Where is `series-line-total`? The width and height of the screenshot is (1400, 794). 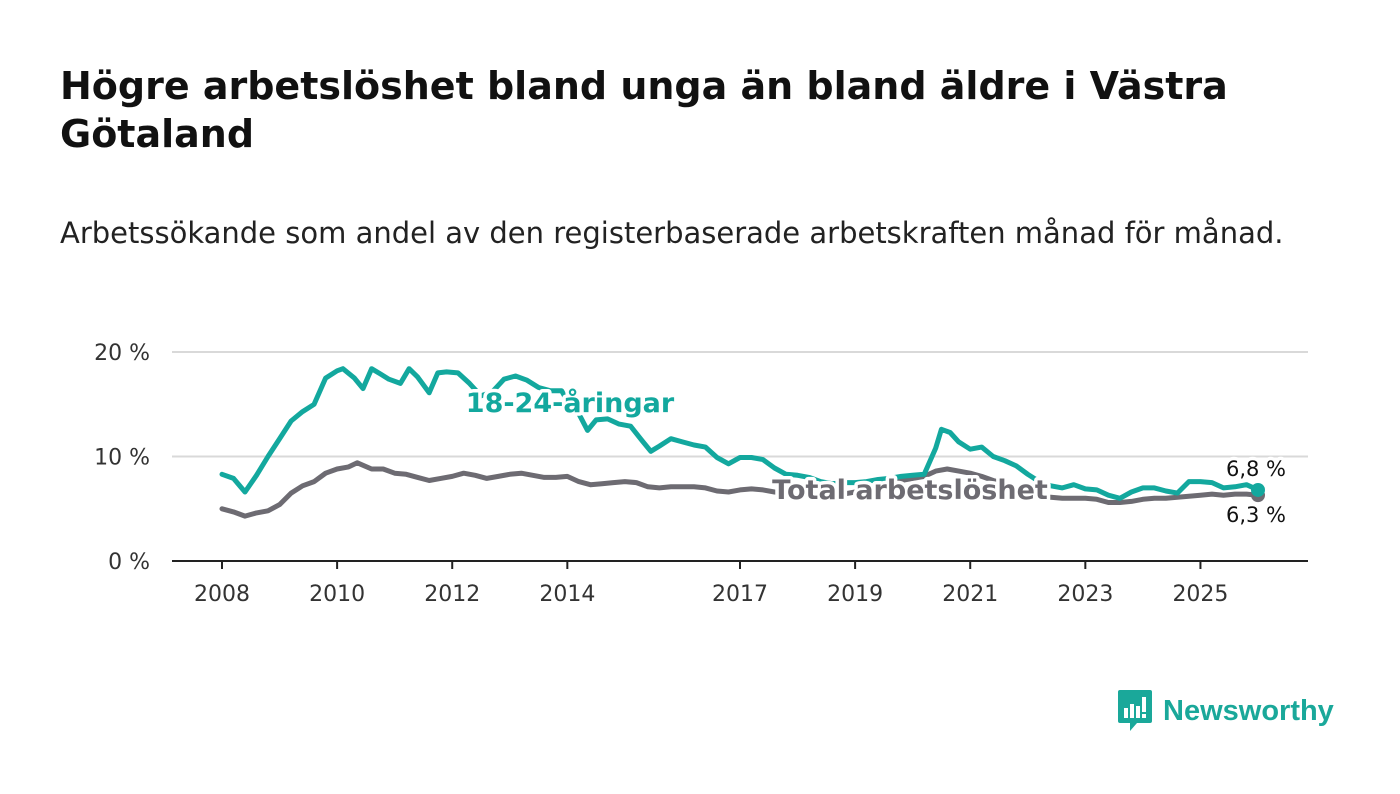 series-line-total is located at coordinates (740, 489).